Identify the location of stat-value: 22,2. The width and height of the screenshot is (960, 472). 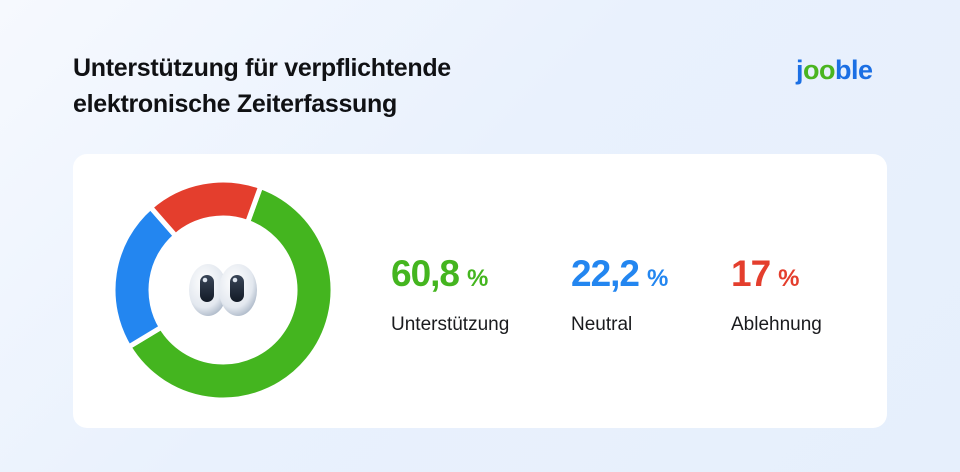
(605, 273).